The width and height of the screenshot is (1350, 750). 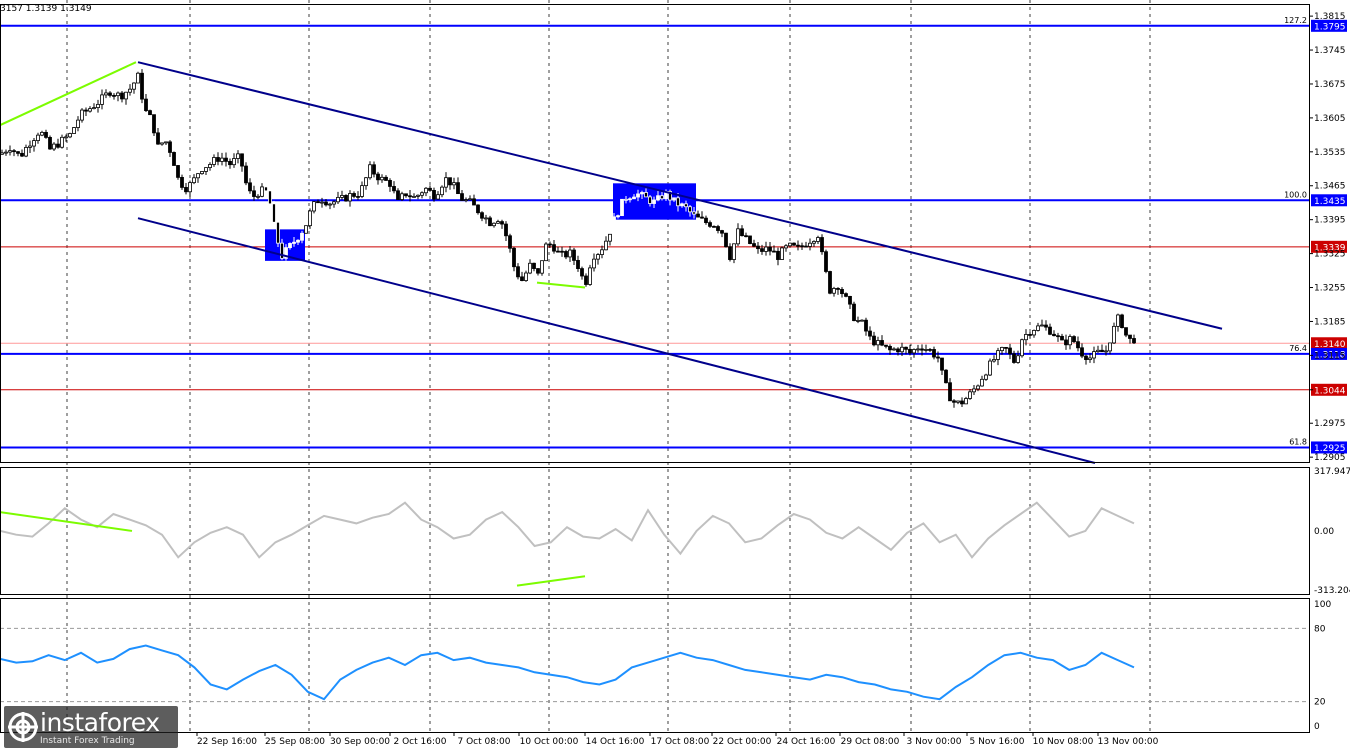 I want to click on x-tick-label-10: 29 Oct 08:00, so click(x=870, y=742).